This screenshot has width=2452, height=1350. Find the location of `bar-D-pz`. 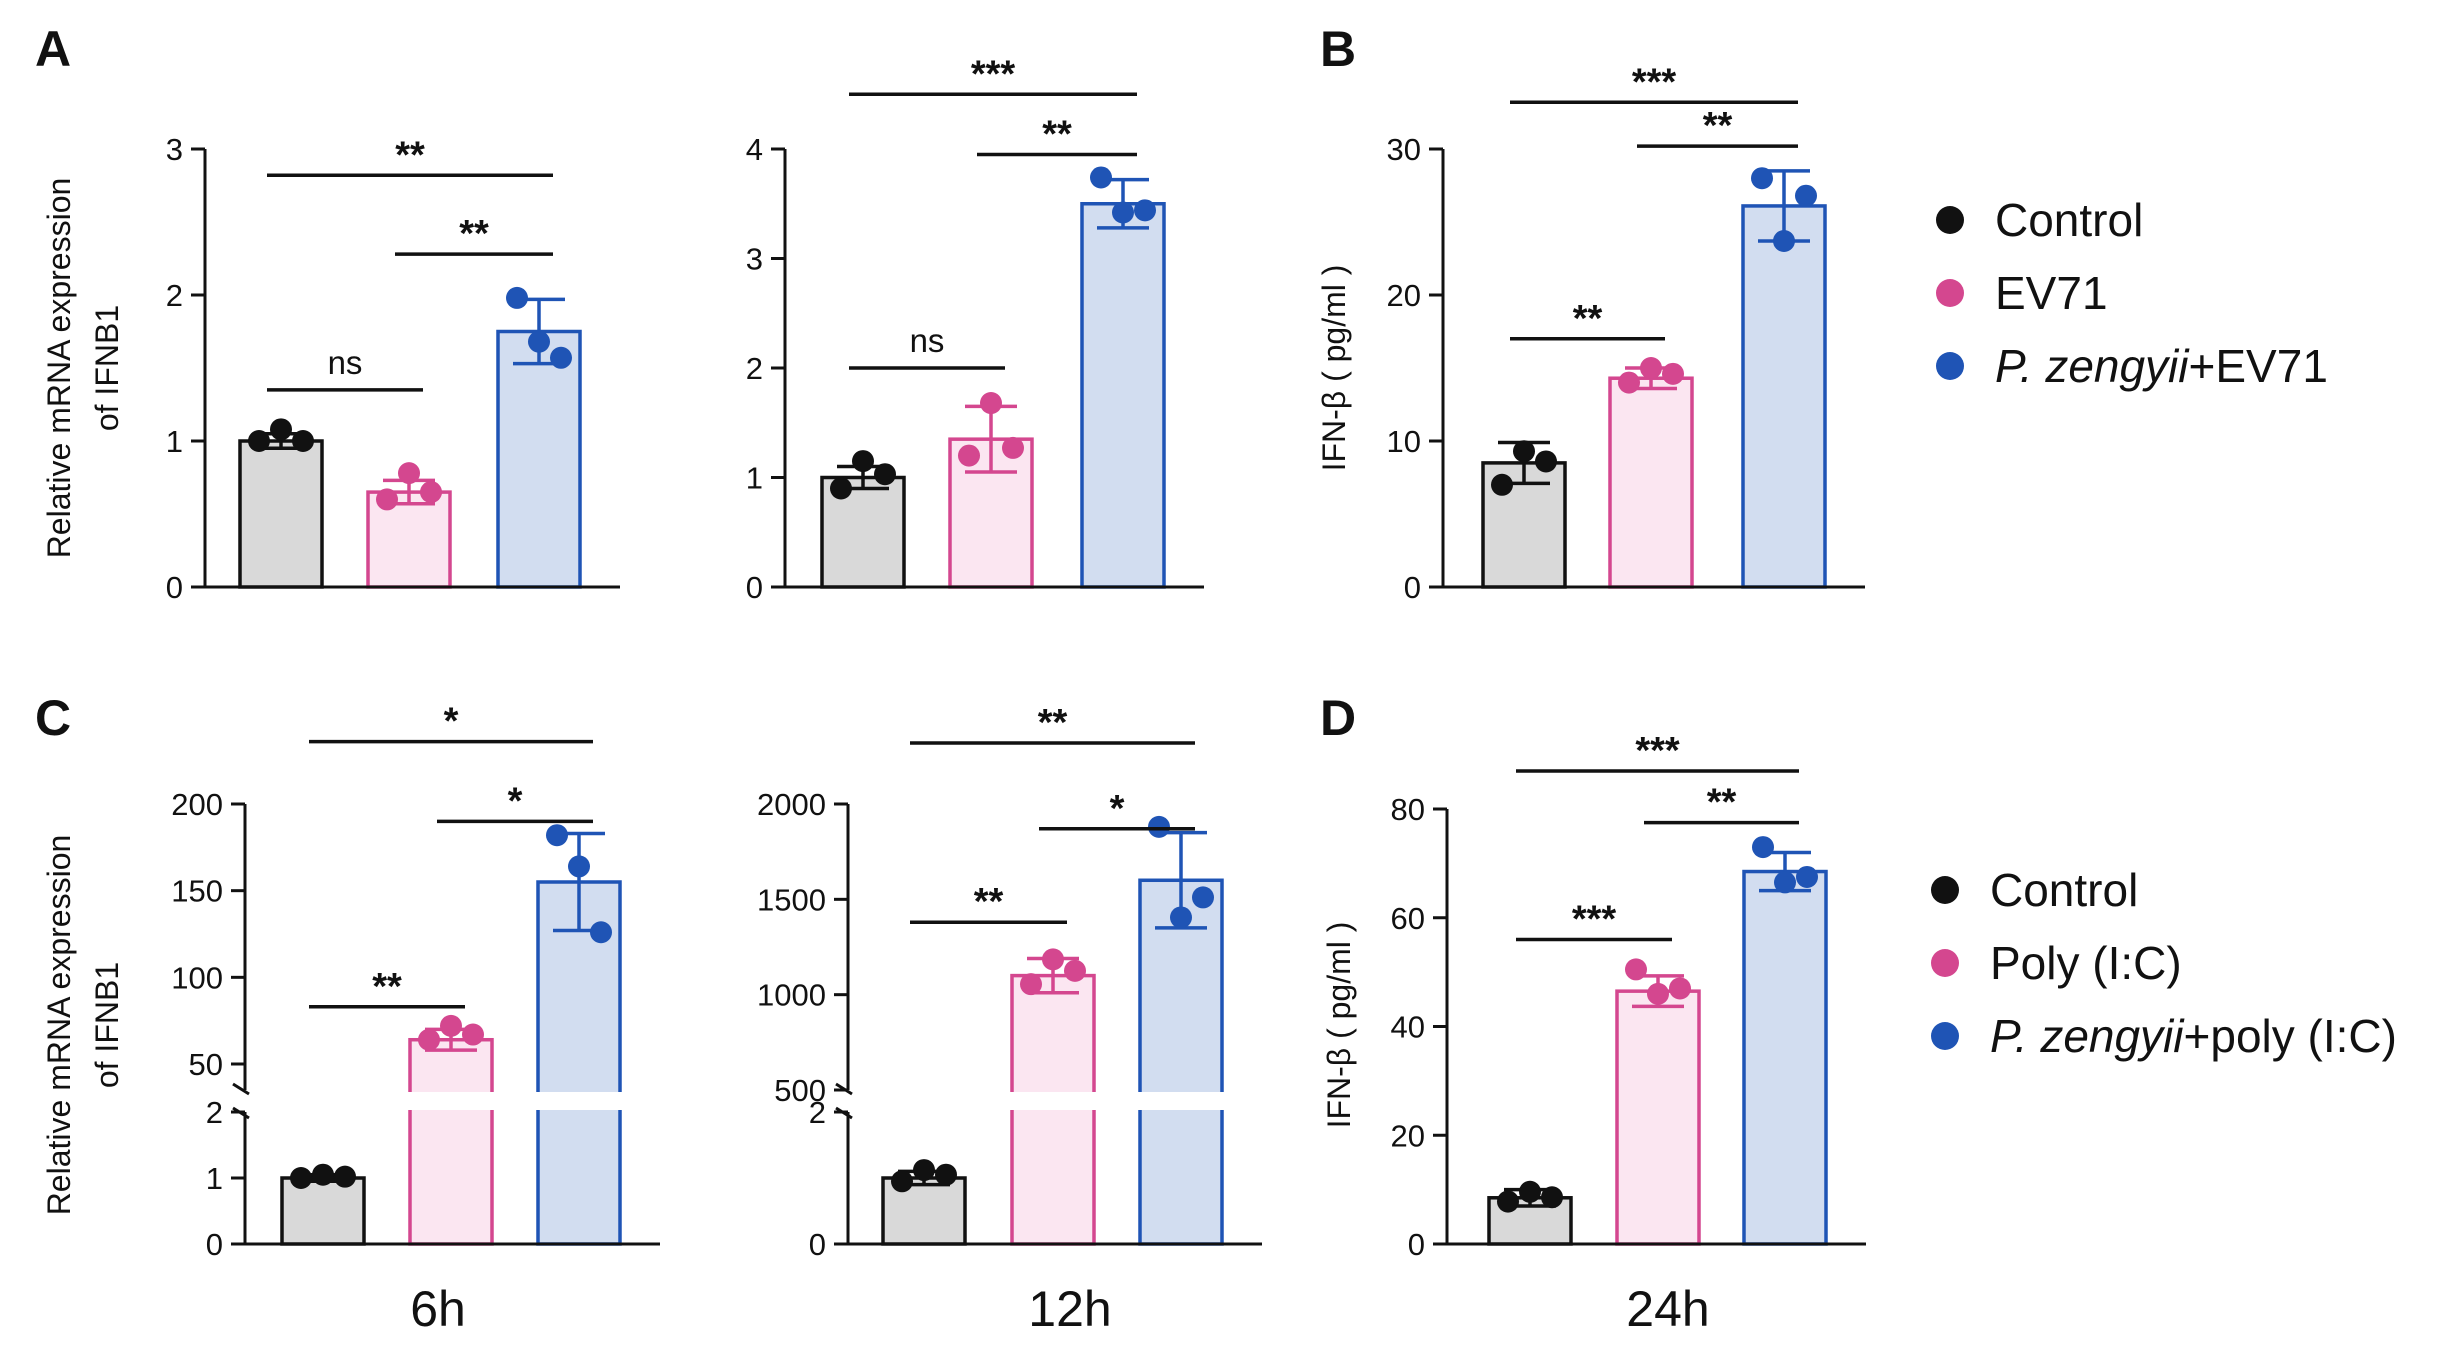

bar-D-pz is located at coordinates (1785, 1057).